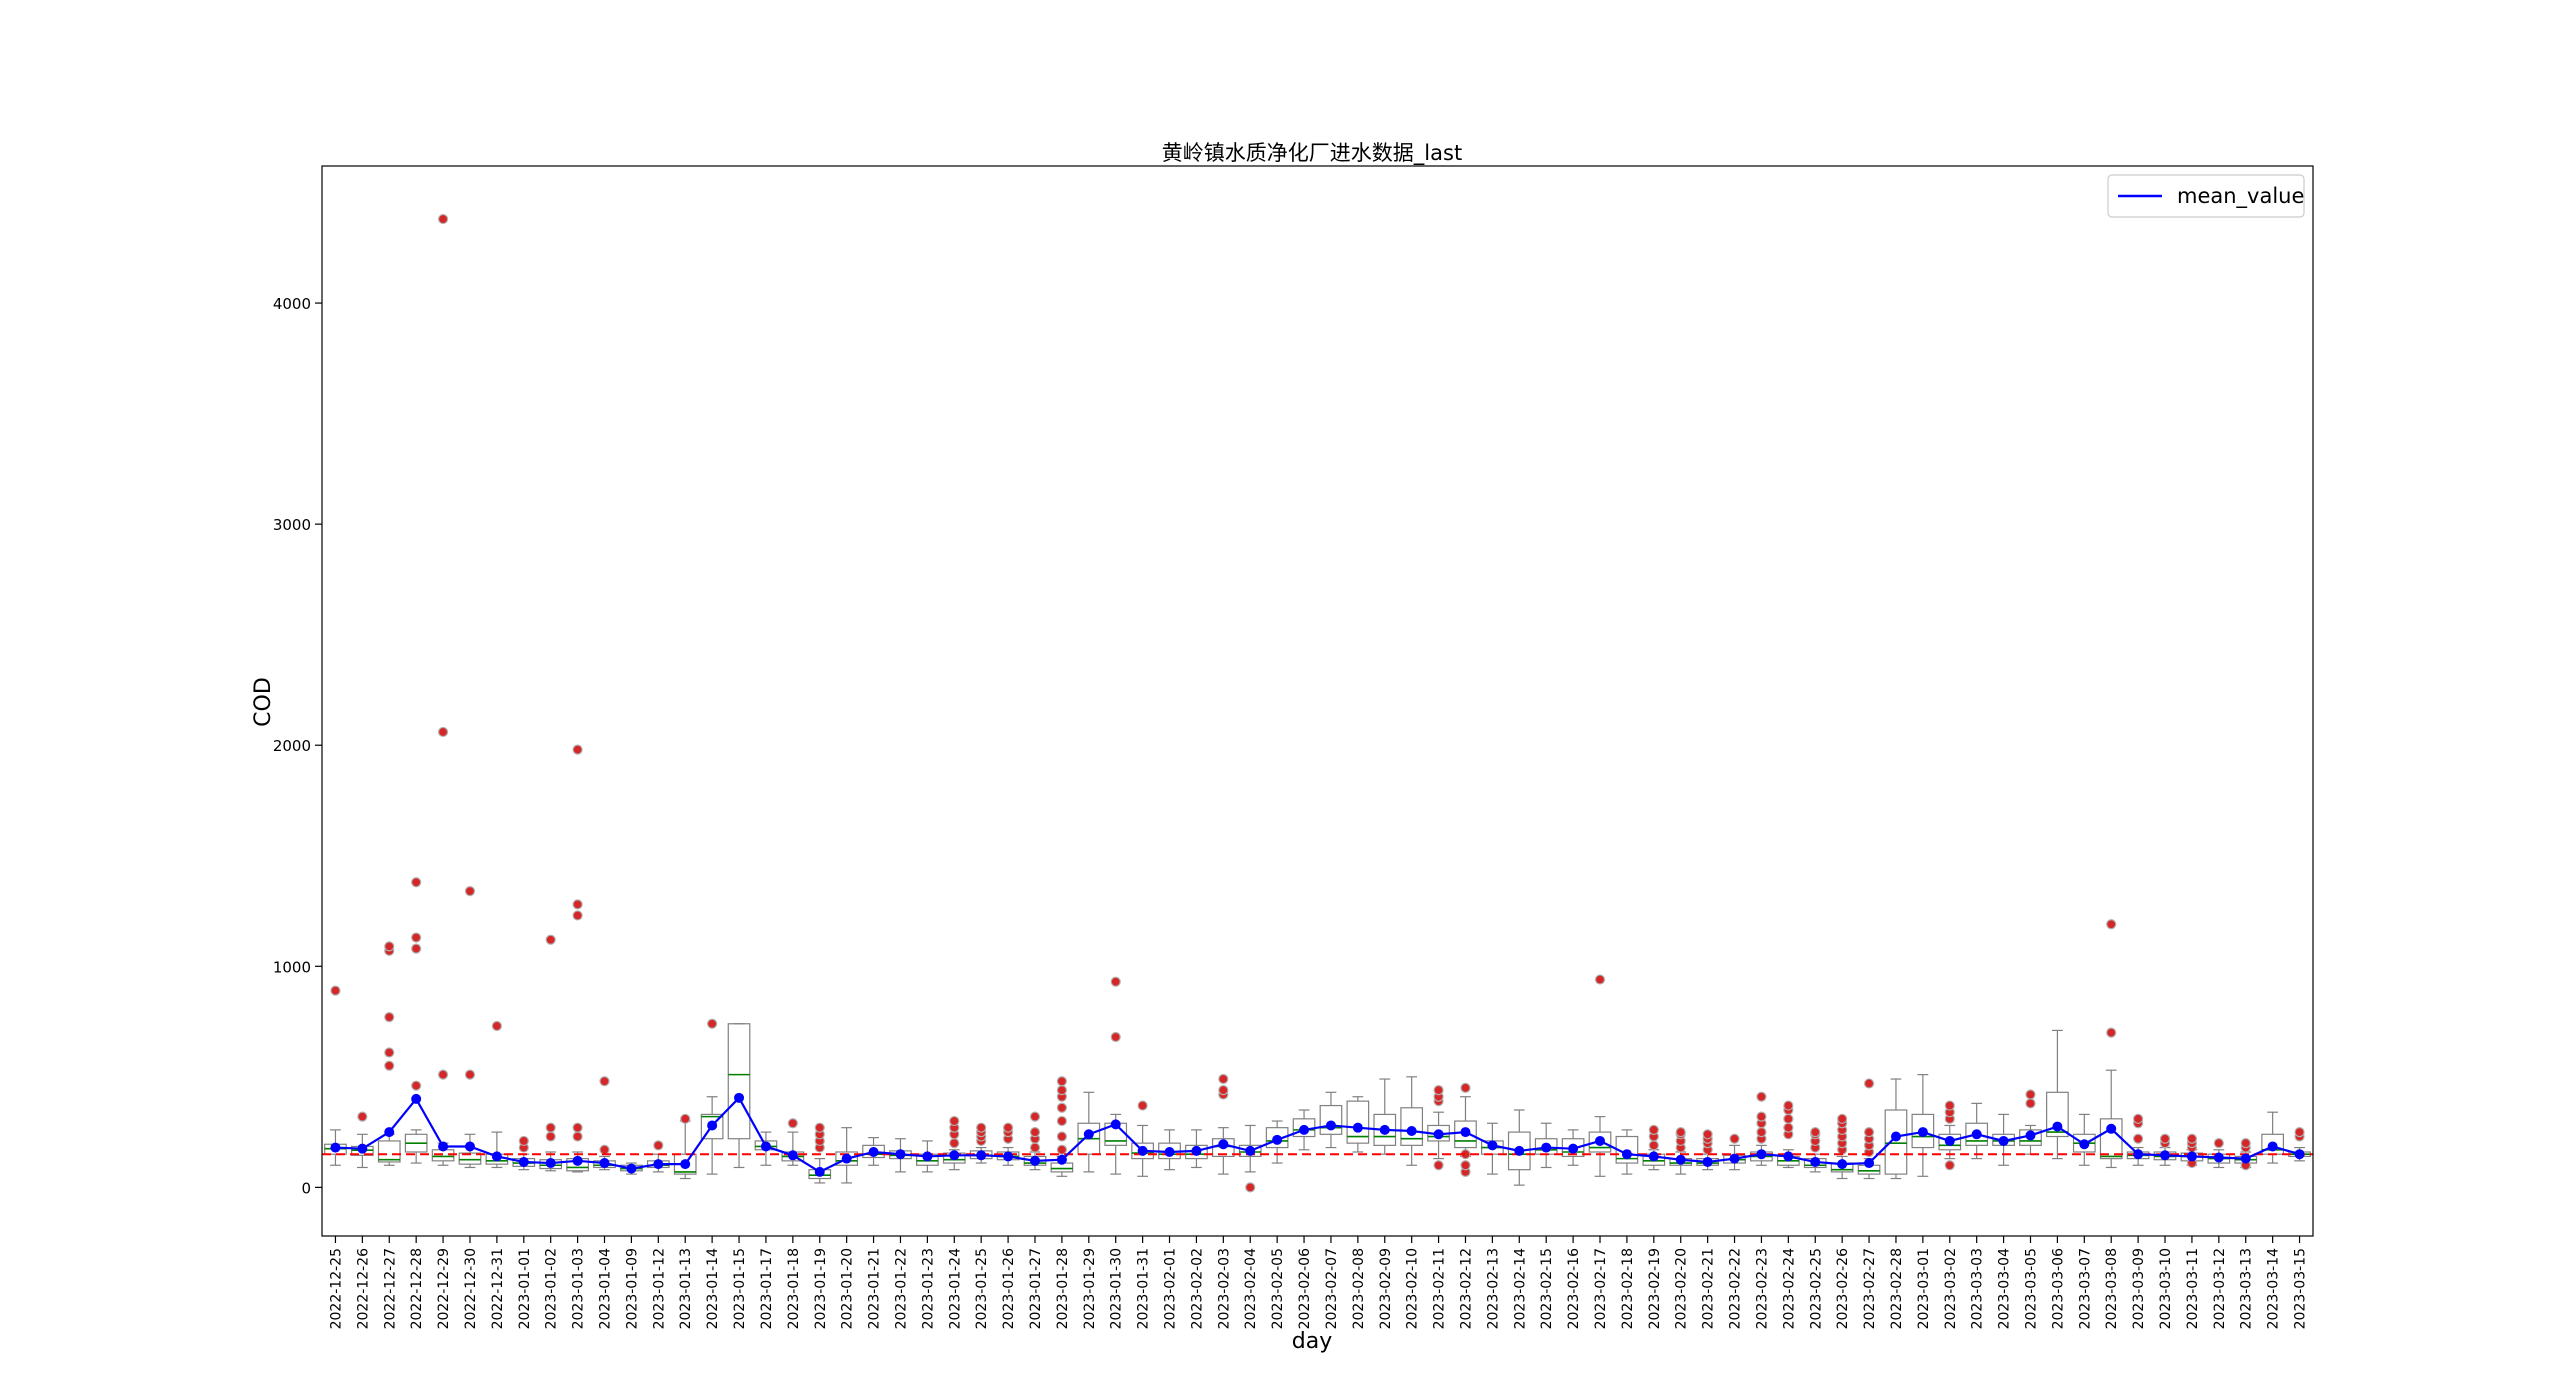  What do you see at coordinates (1171, 1288) in the screenshot?
I see `x-tick-label: 2023-02-01` at bounding box center [1171, 1288].